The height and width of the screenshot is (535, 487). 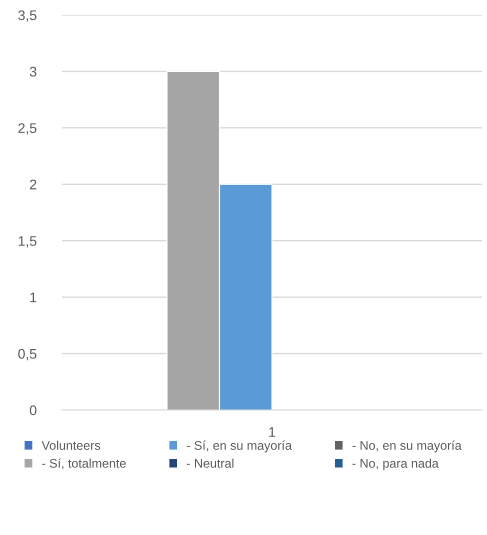 I want to click on legend-label: Volunteers, so click(x=71, y=445).